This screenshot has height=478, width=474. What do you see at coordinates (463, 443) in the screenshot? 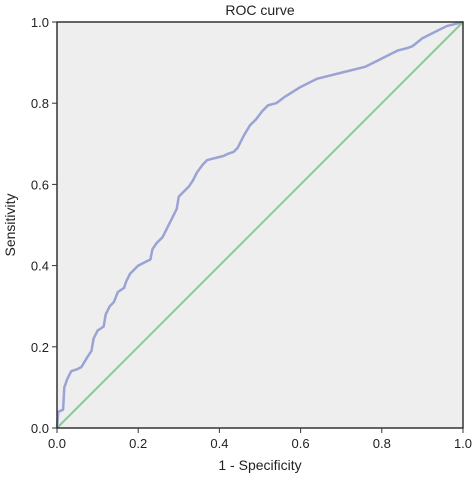
I see `x-tick-label: 1.0` at bounding box center [463, 443].